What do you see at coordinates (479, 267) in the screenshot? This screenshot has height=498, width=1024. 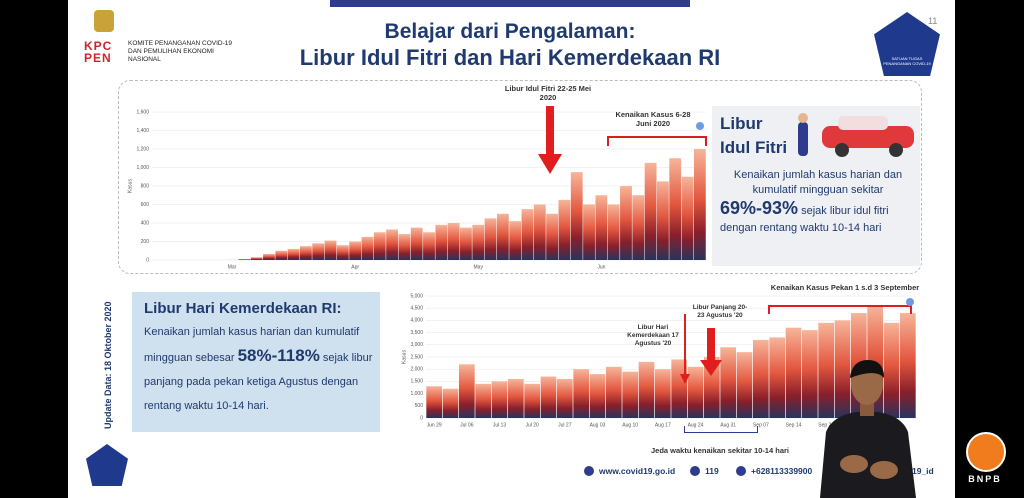 I see `x-tick-label: May` at bounding box center [479, 267].